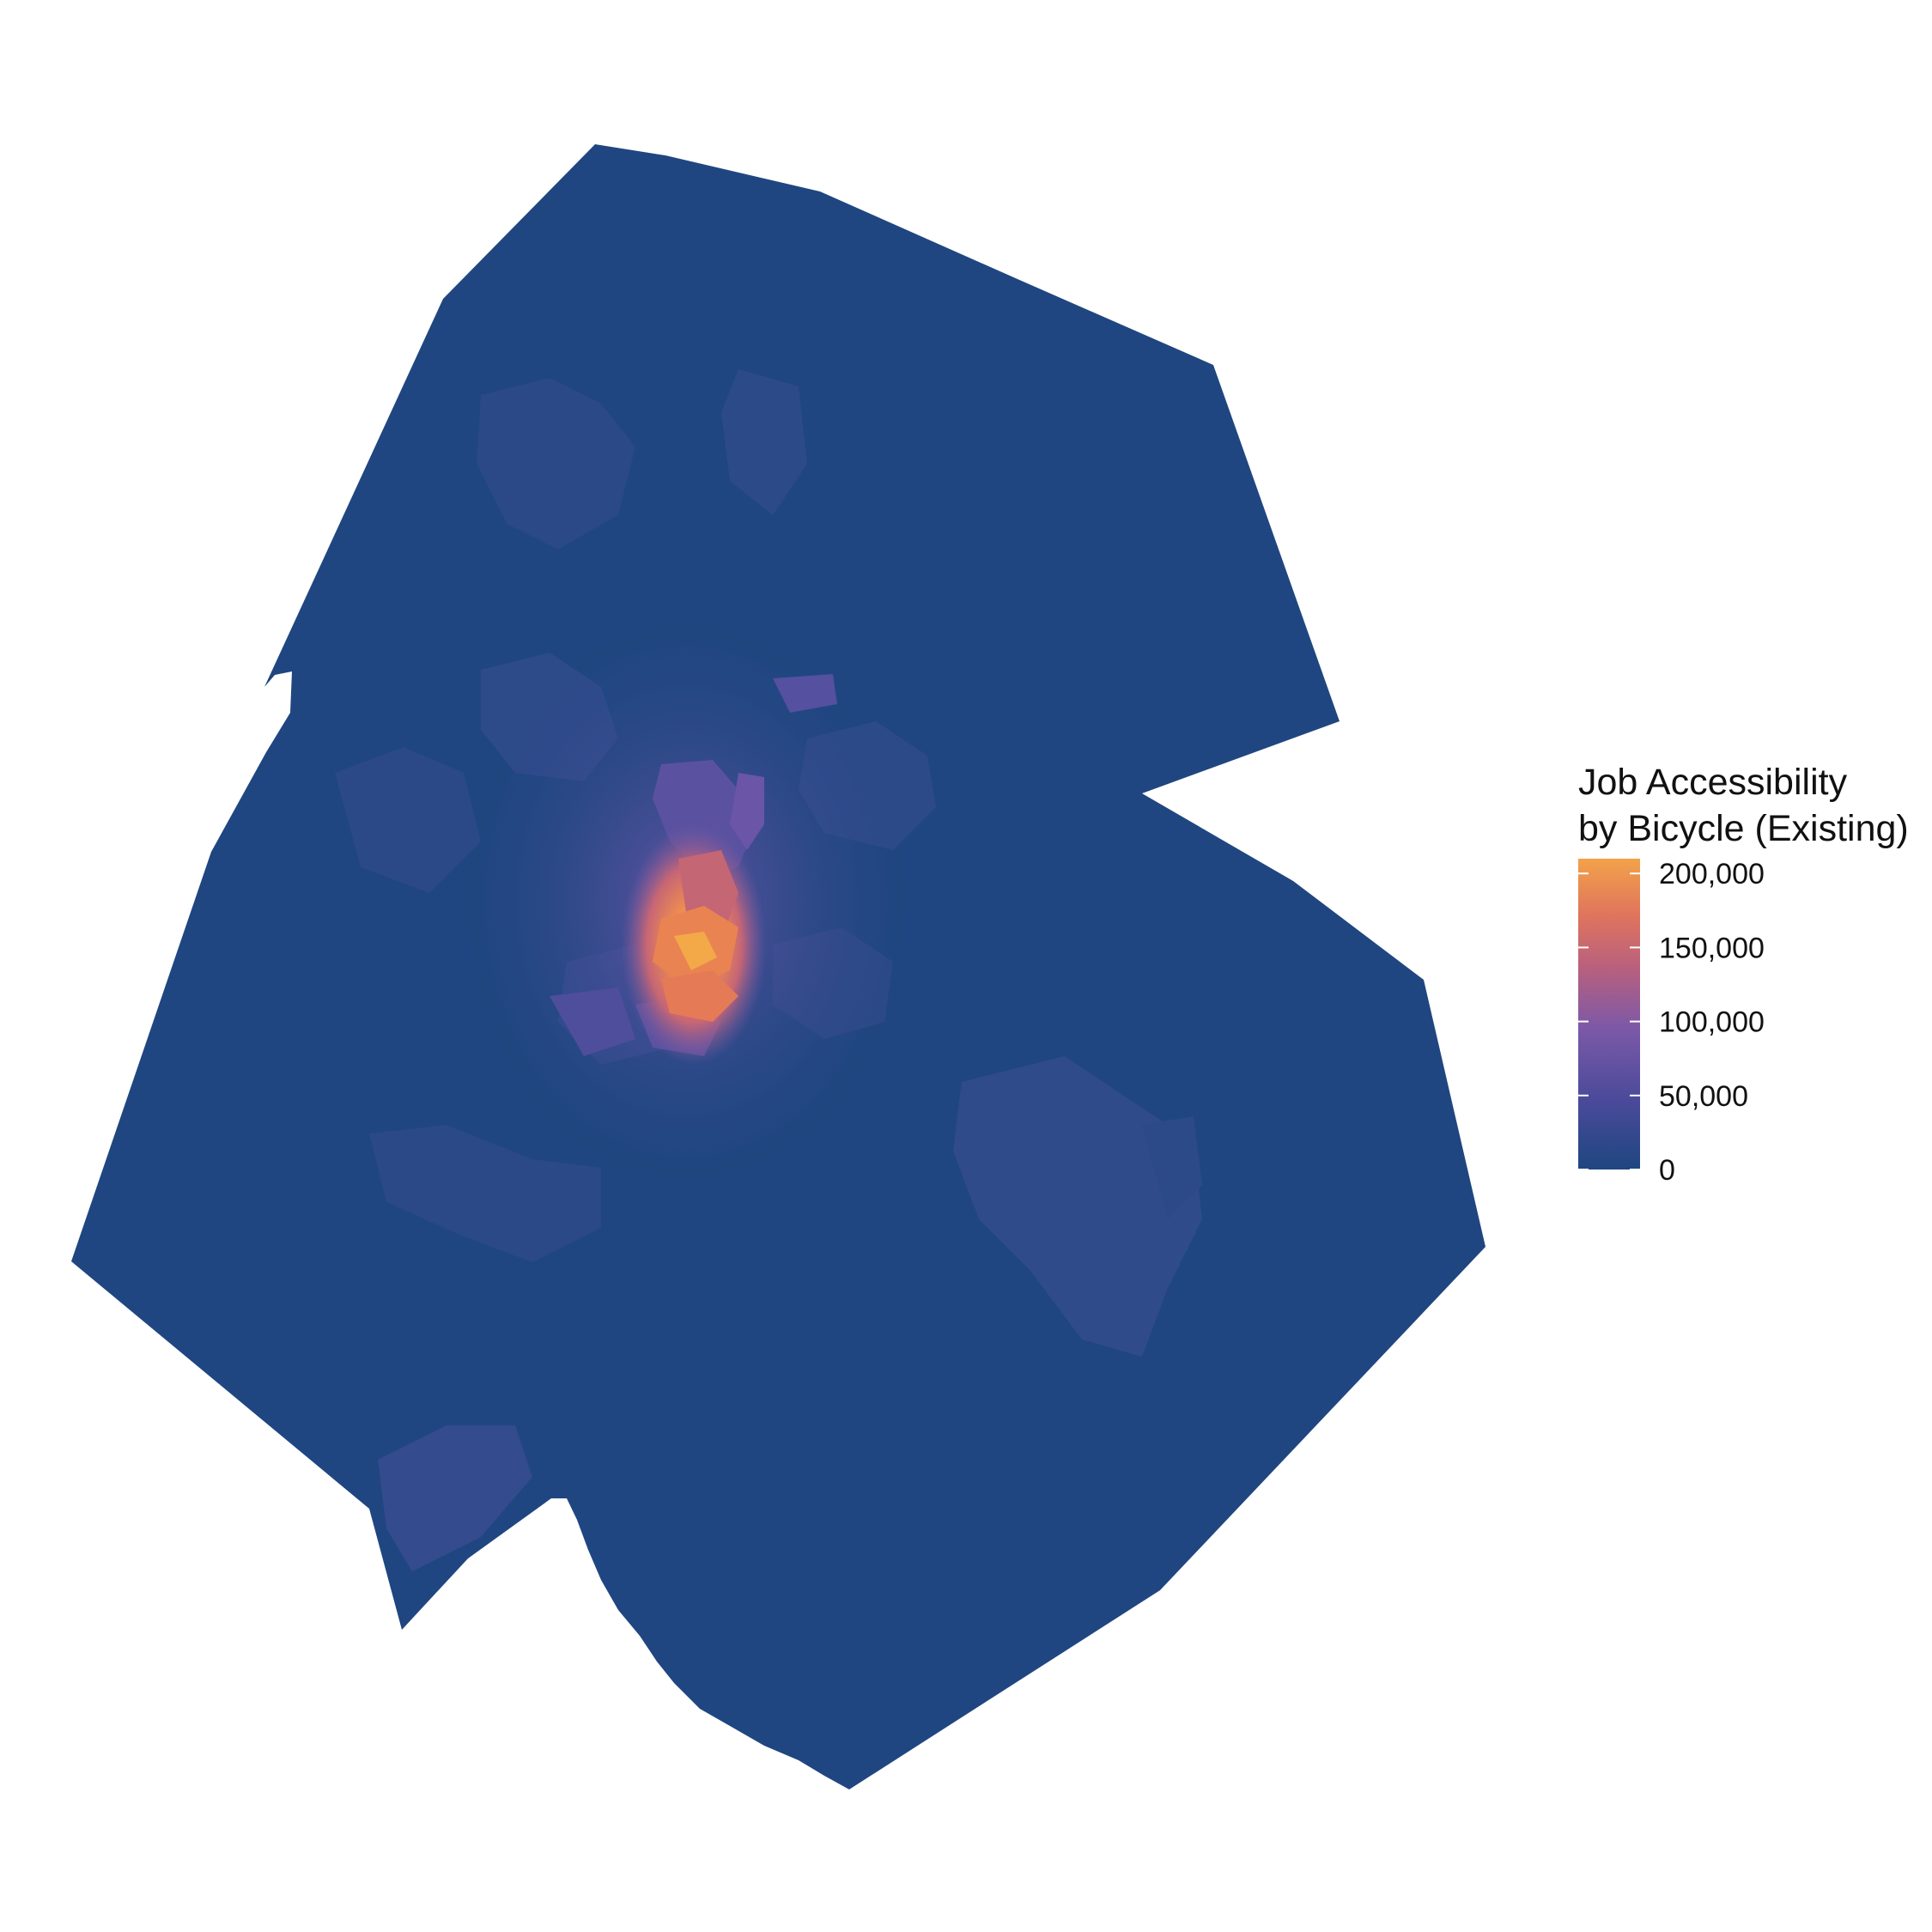  What do you see at coordinates (1704, 1096) in the screenshot?
I see `legend-tick-label: 50,000` at bounding box center [1704, 1096].